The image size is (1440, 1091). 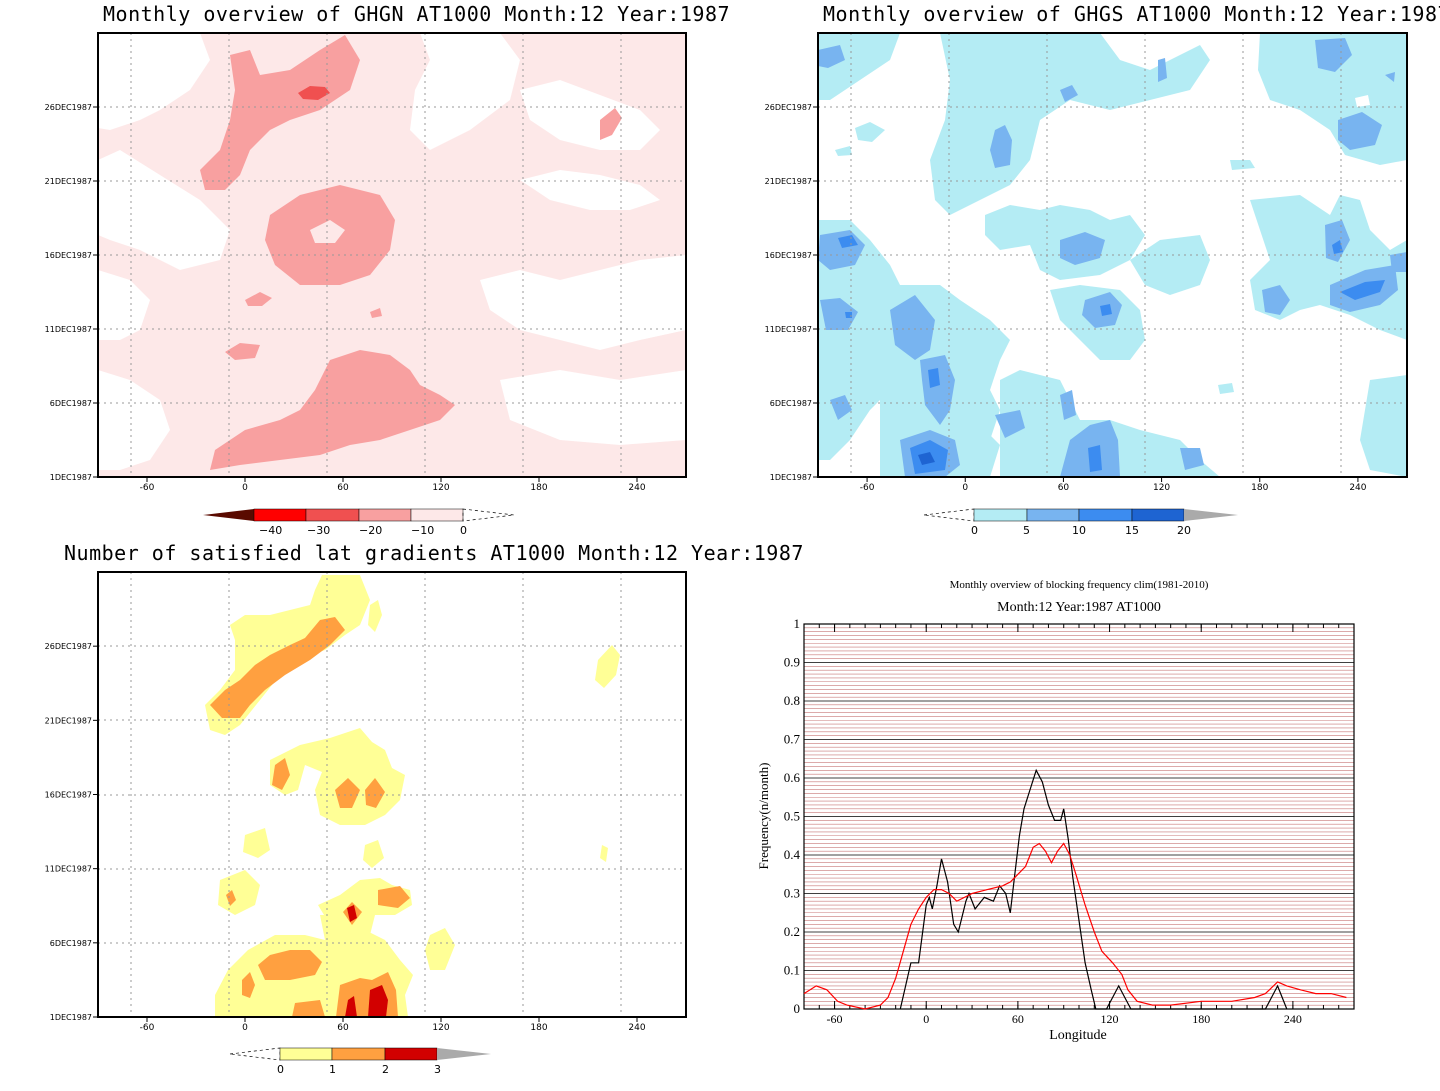 I want to click on freq-y-tick-label: 0.9, so click(x=792, y=662).